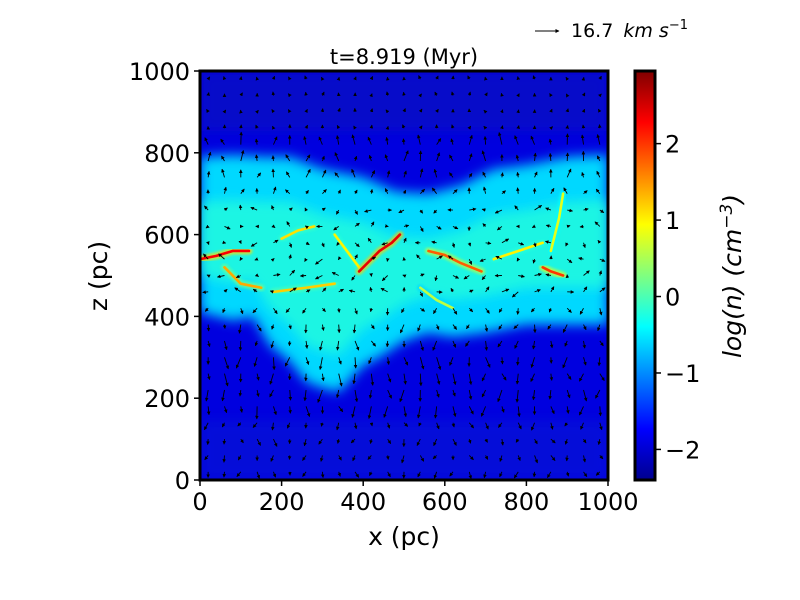 Image resolution: width=800 pixels, height=600 pixels. What do you see at coordinates (611, 30) in the screenshot?
I see `quiver-key: 16.7 km s−1` at bounding box center [611, 30].